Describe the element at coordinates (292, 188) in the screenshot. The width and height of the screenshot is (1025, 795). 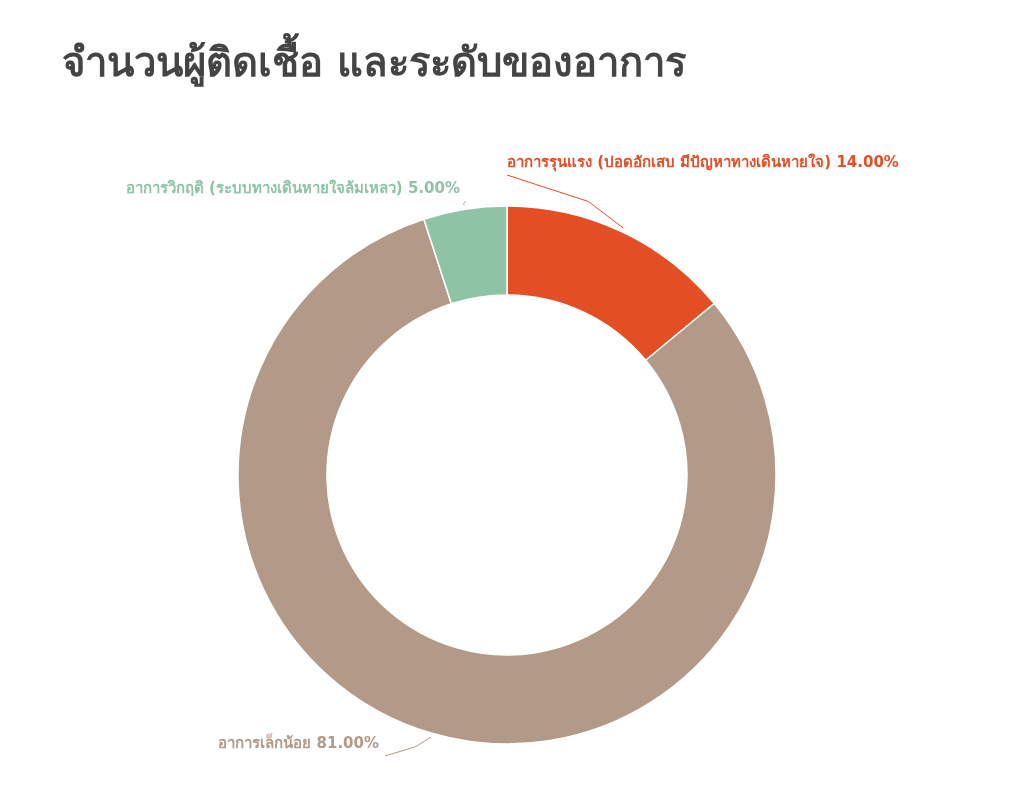
I see `slice-label: อาการวิกฤติ (ระบบทางเดินหายใจล้มเหลว) 5.00%` at that location.